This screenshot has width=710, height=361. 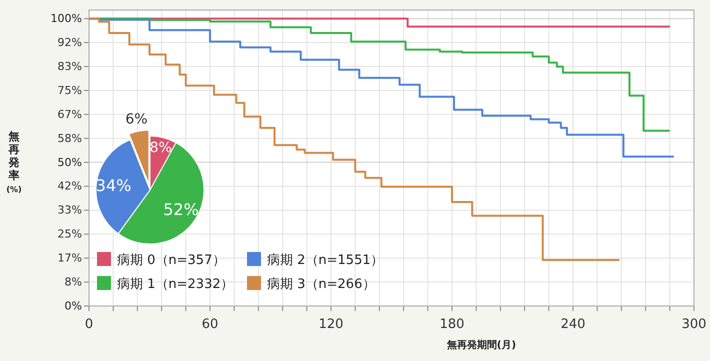 I want to click on data-label: 6%, so click(x=136, y=119).